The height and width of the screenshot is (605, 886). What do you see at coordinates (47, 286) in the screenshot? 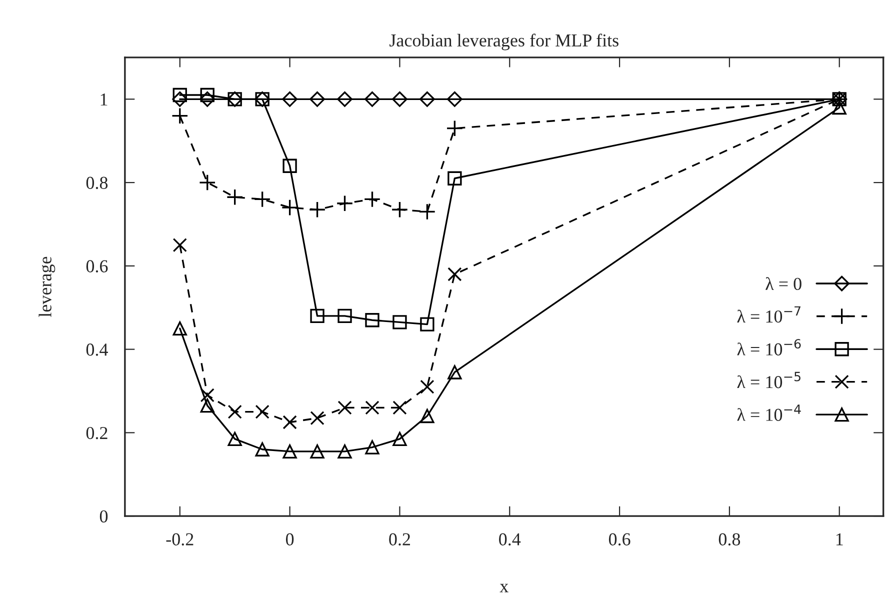
I see `y-axis-title: leverage` at bounding box center [47, 286].